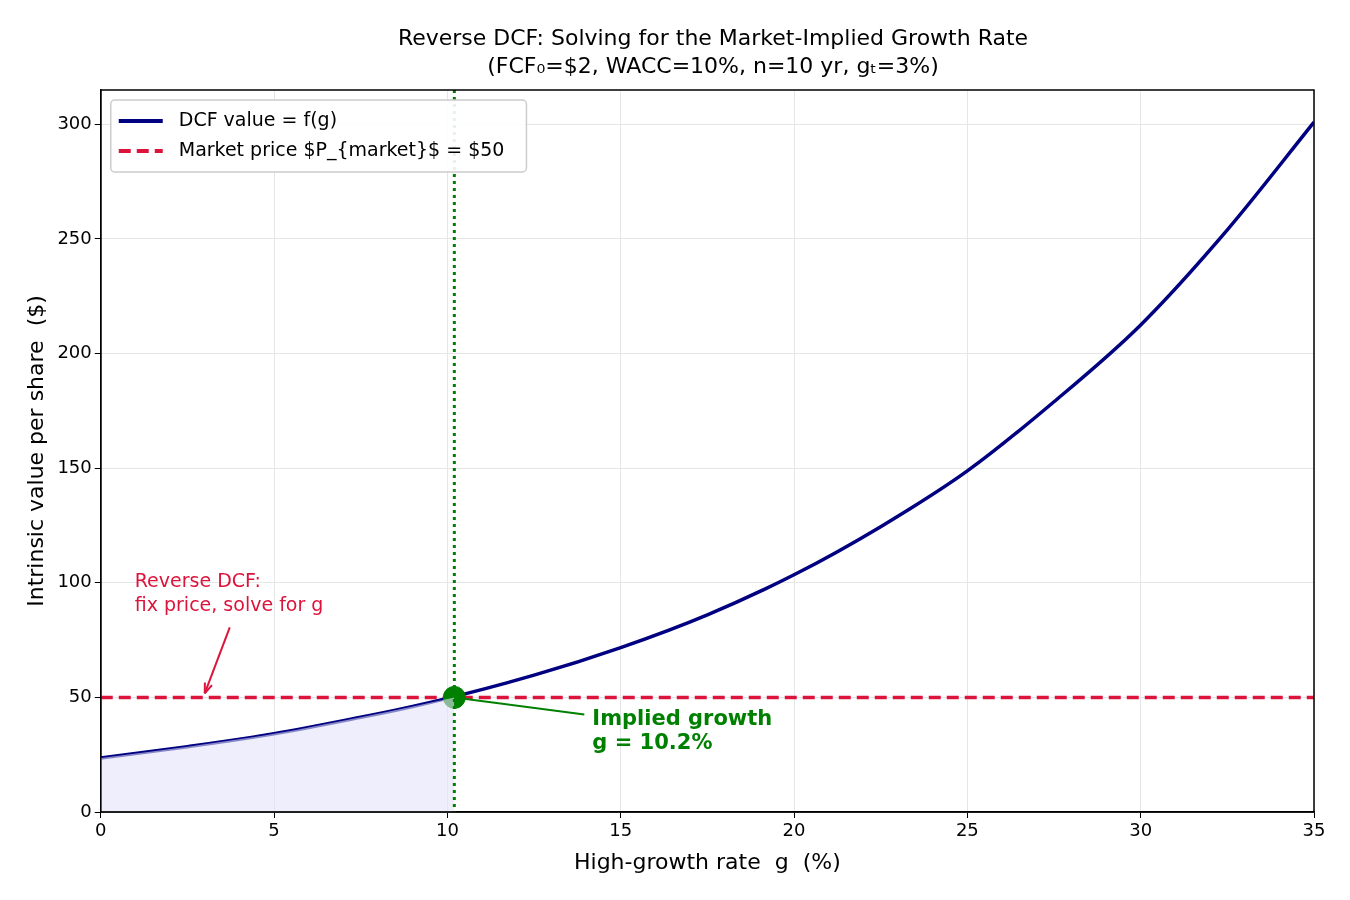 This screenshot has width=1350, height=900. Describe the element at coordinates (80, 696) in the screenshot. I see `y-tick-label: 50` at that location.